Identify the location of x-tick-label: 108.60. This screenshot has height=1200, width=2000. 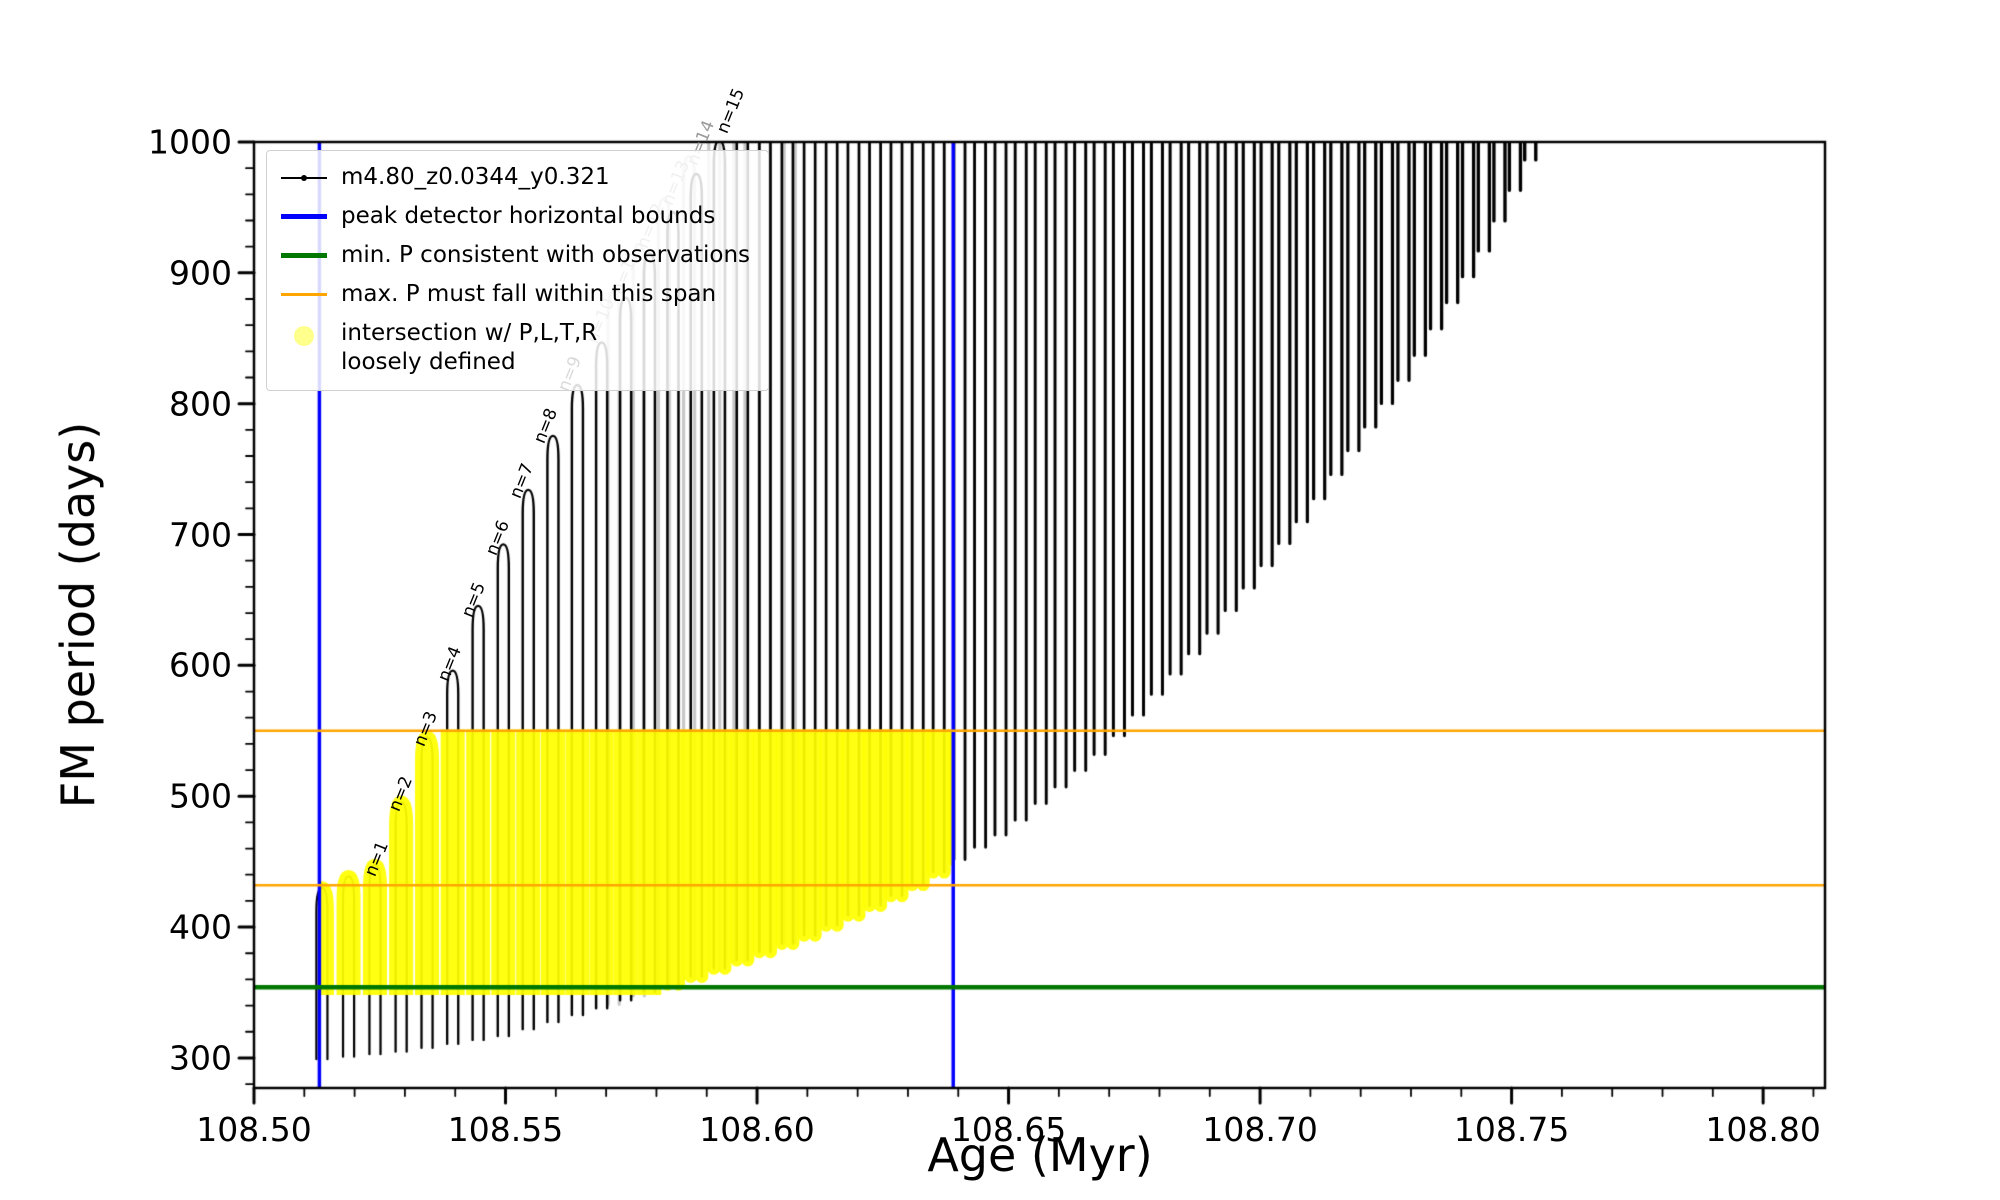
(757, 1129).